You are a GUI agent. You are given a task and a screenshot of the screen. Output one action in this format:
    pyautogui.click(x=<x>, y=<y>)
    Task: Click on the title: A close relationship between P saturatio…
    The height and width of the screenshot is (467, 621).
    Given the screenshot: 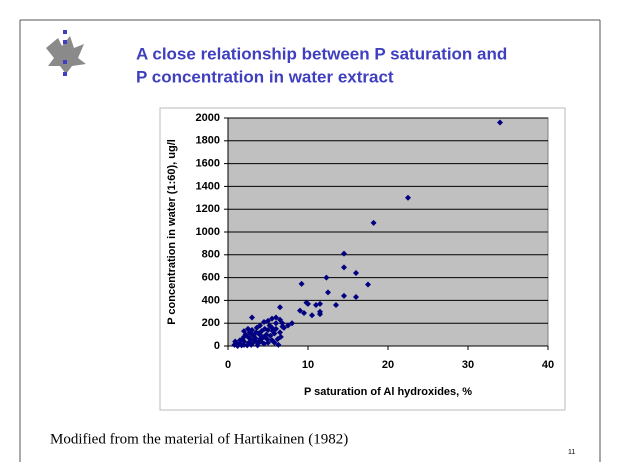 What is the action you would take?
    pyautogui.click(x=321, y=53)
    